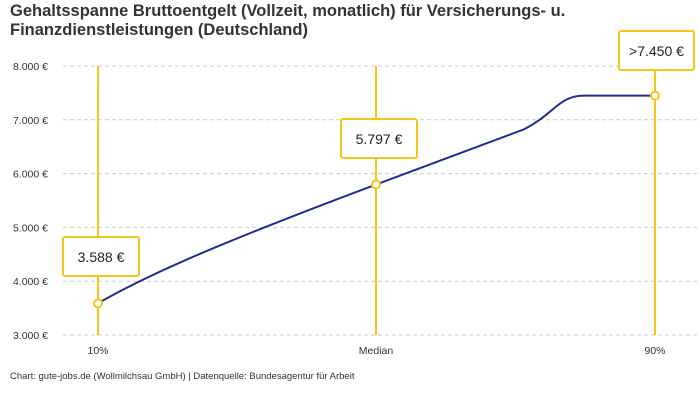 This screenshot has width=700, height=400. What do you see at coordinates (30, 175) in the screenshot?
I see `y-tick-label: 6.000 €` at bounding box center [30, 175].